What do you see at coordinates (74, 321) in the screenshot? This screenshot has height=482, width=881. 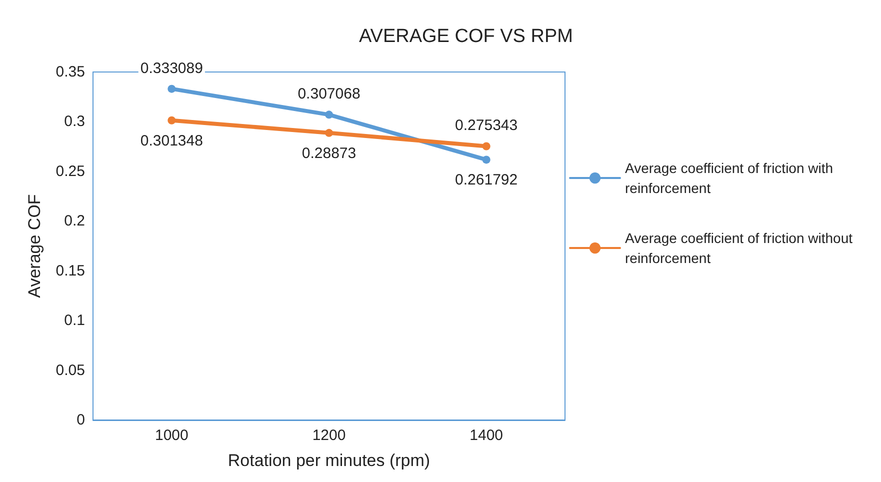 I see `y-tick-label: 0.1` at bounding box center [74, 321].